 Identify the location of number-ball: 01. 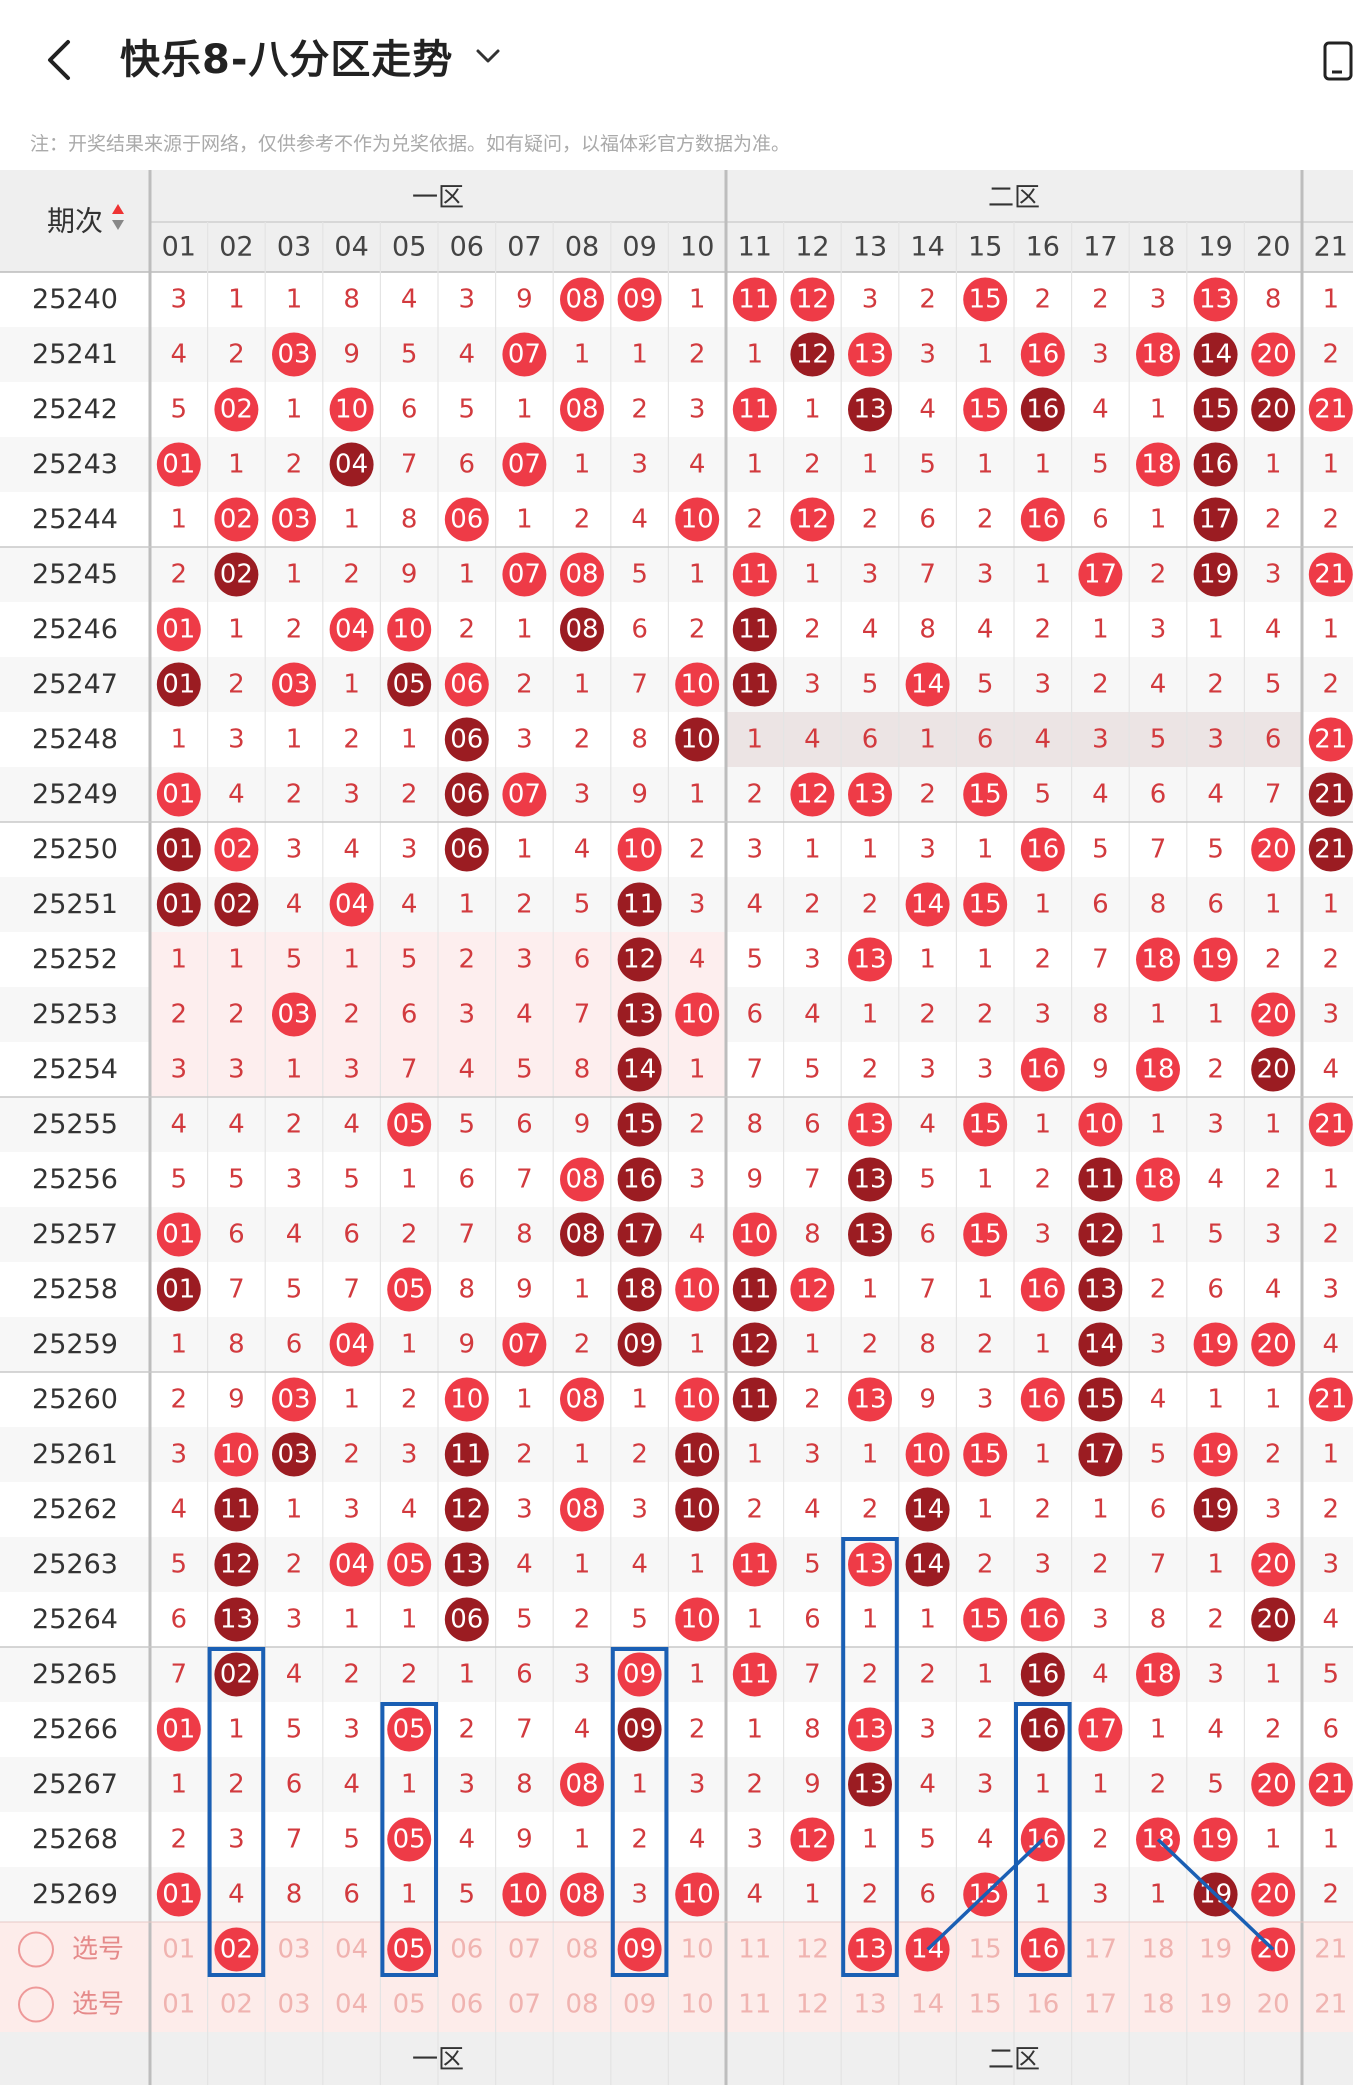
(178, 684).